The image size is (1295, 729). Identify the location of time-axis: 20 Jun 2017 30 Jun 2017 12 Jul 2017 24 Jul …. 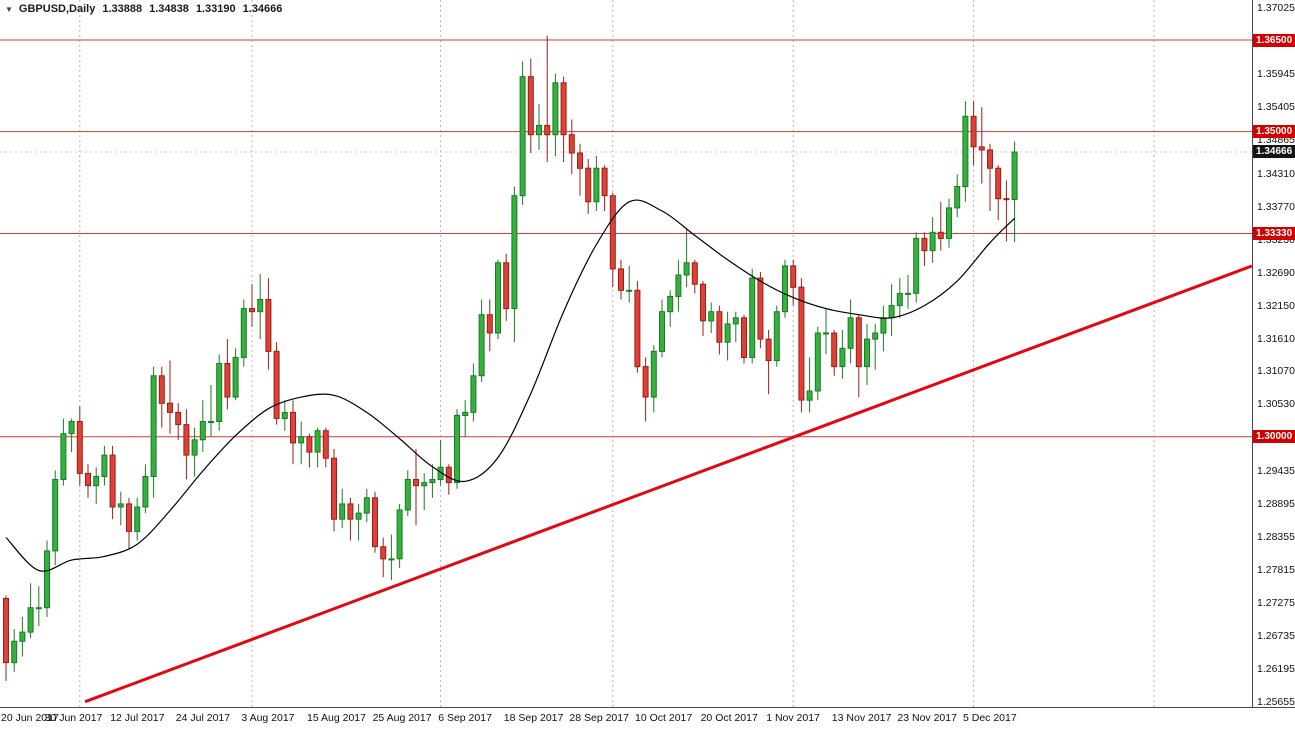
(647, 718).